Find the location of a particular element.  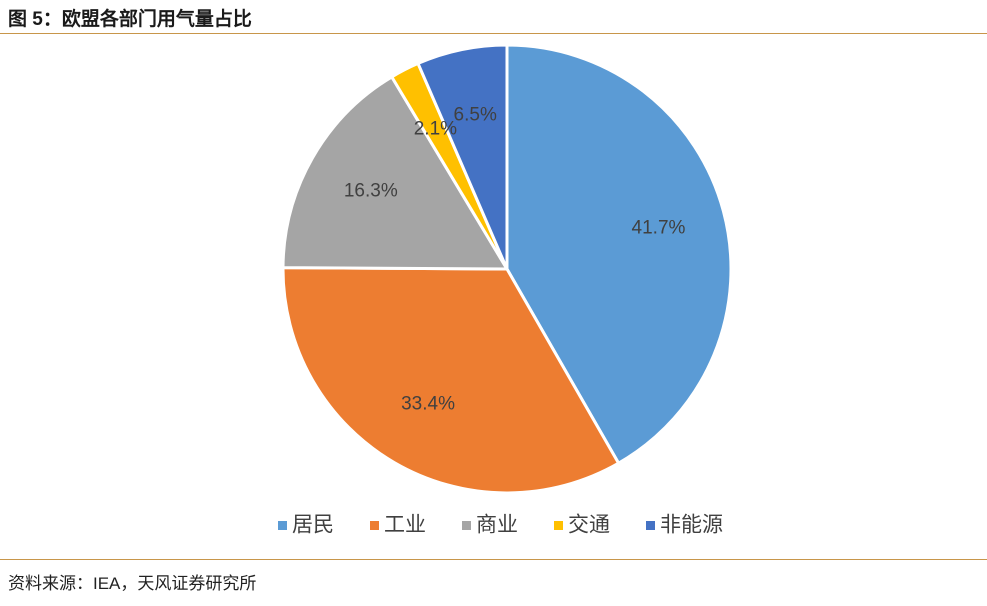

legend-item-5: 非能源 is located at coordinates (684, 525).